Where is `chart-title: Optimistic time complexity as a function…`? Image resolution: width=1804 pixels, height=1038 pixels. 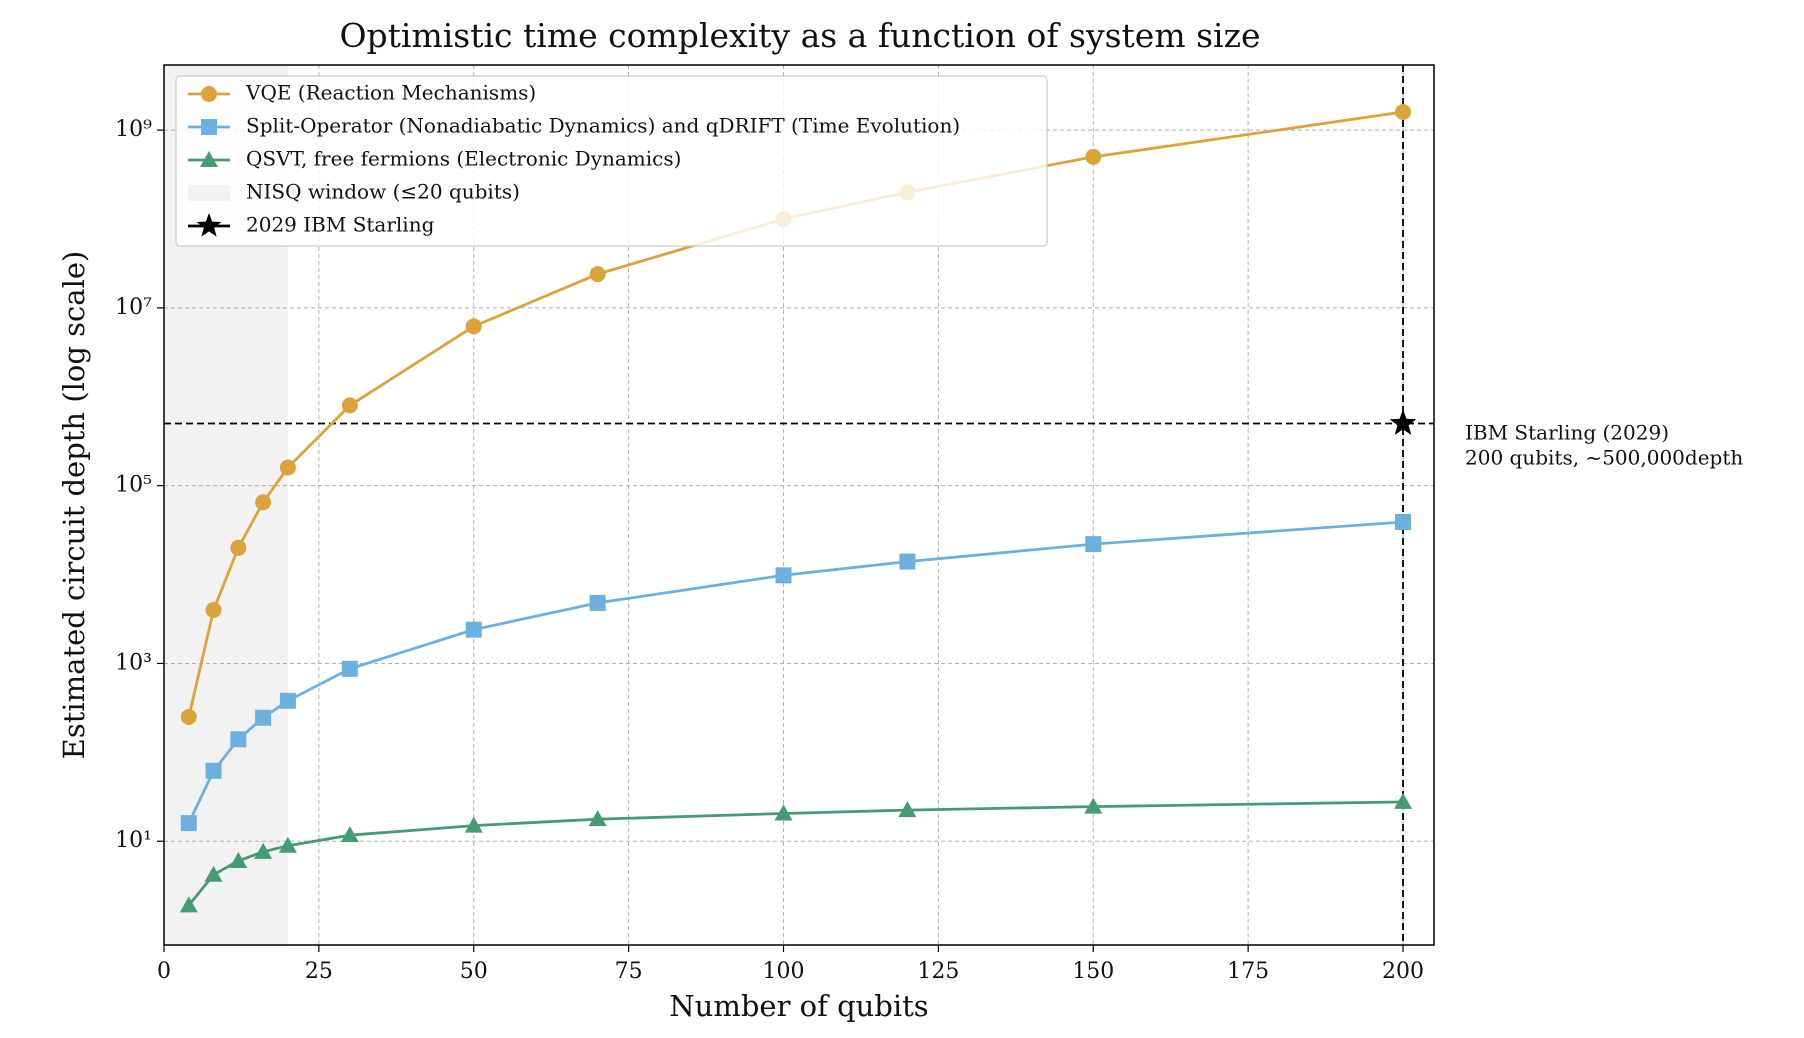
chart-title: Optimistic time complexity as a function… is located at coordinates (799, 35).